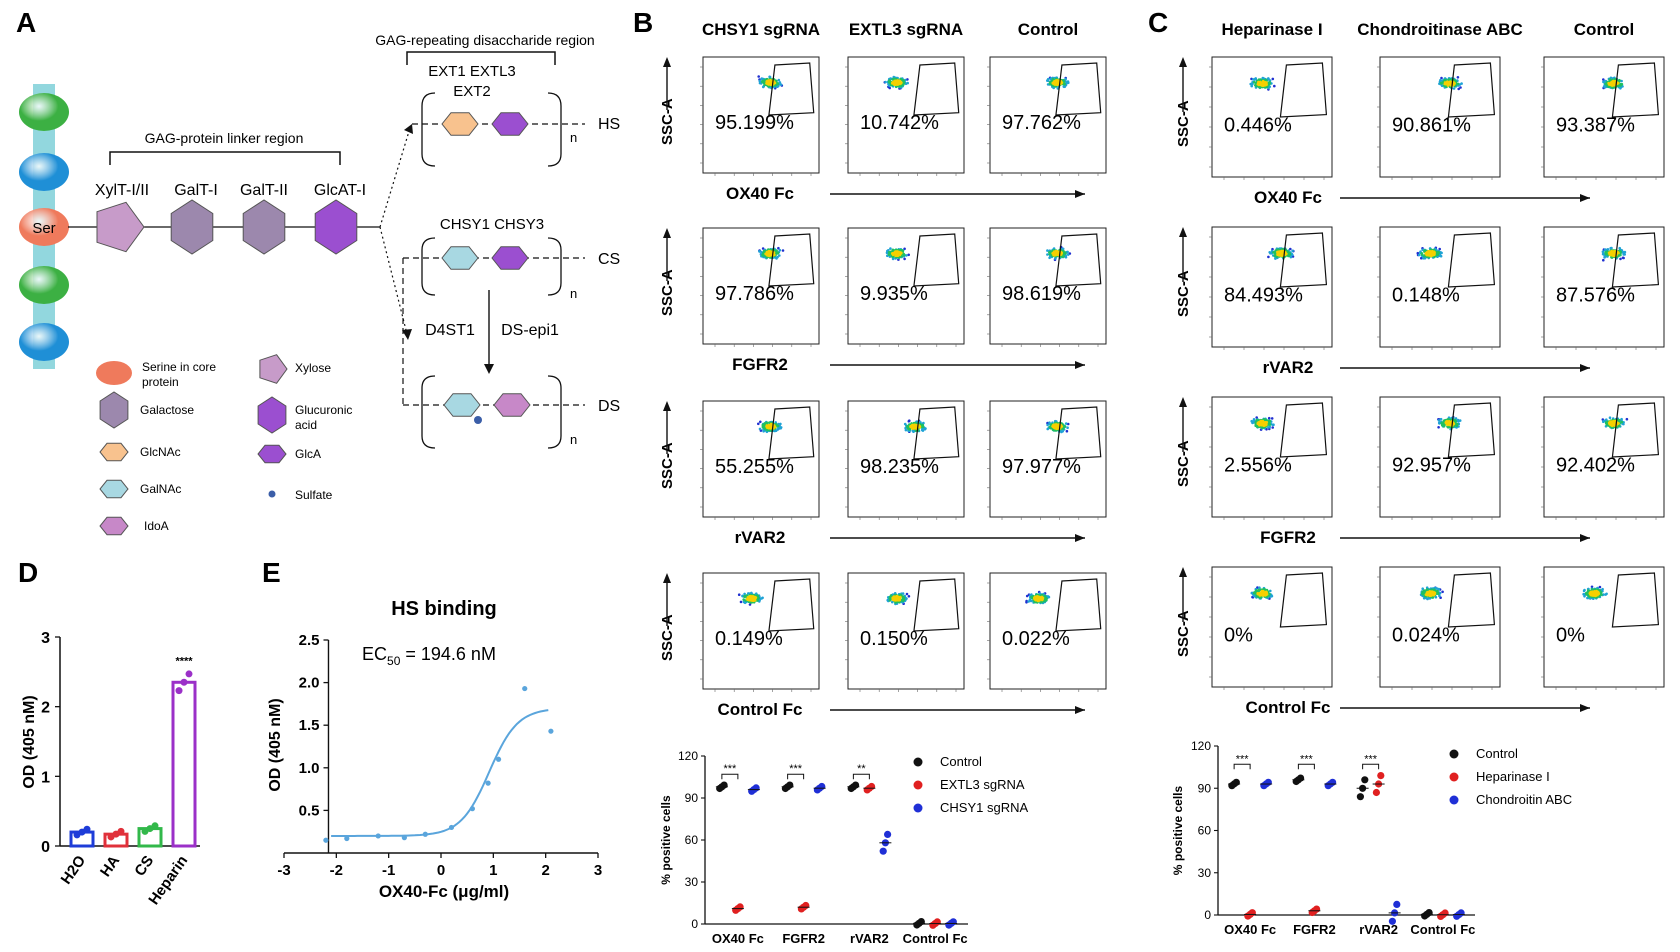 The height and width of the screenshot is (952, 1680). What do you see at coordinates (899, 123) in the screenshot?
I see `percent-positive-label: 10.742%` at bounding box center [899, 123].